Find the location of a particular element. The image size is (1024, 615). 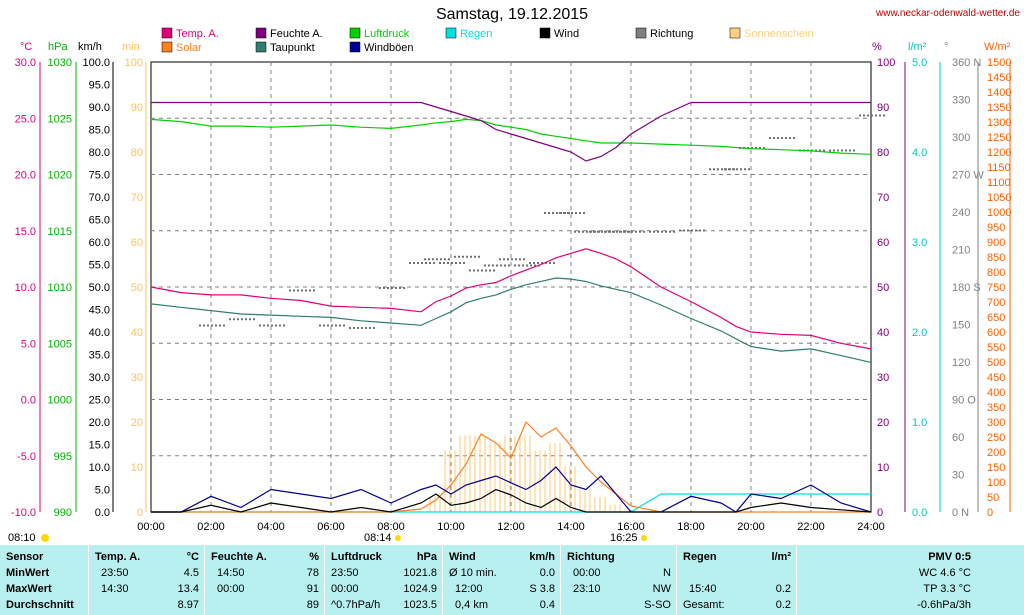

stats-rain-total-label: Gesamt: is located at coordinates (704, 605).